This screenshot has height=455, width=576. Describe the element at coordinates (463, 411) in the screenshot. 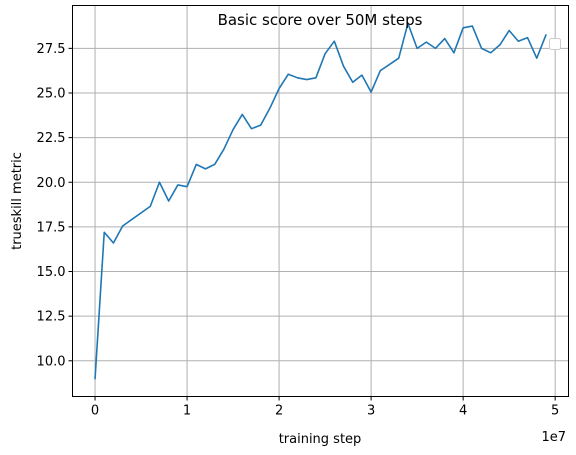

I see `x-tick-label: 4` at that location.